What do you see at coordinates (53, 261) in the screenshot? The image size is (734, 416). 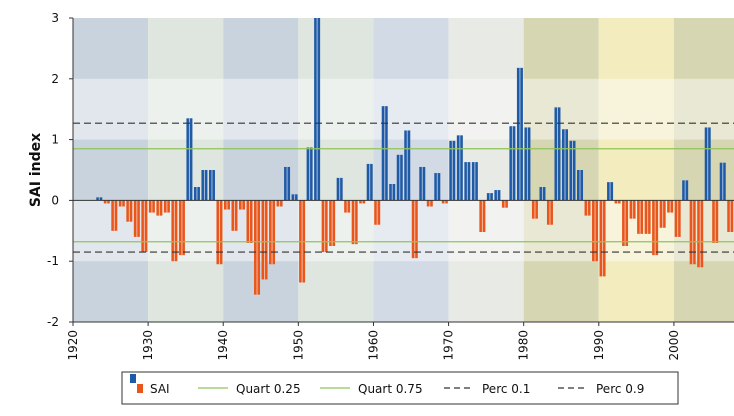 I see `y-tick-label: -1` at bounding box center [53, 261].